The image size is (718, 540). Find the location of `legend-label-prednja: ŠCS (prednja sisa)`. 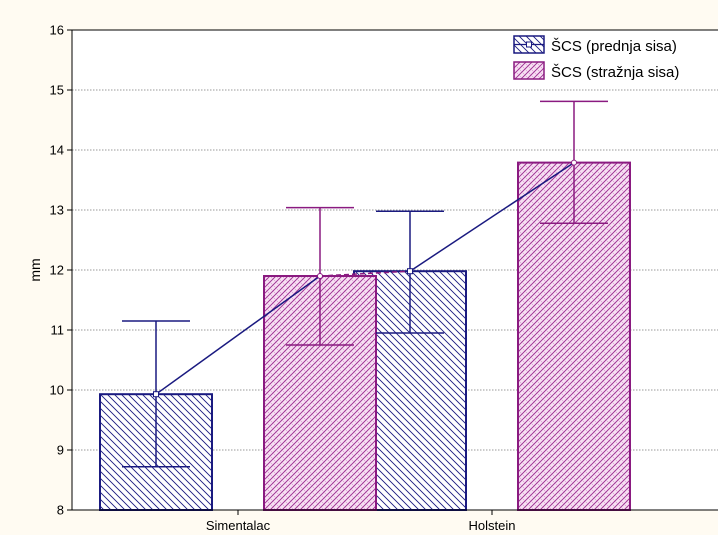

legend-label-prednja: ŠCS (prednja sisa) is located at coordinates (614, 46).